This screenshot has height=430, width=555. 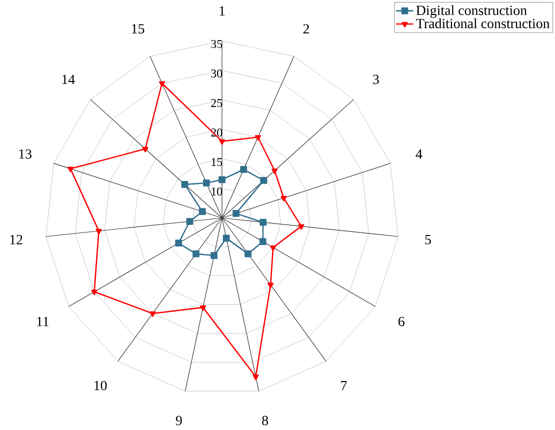 I want to click on spoke-label: 2, so click(x=306, y=29).